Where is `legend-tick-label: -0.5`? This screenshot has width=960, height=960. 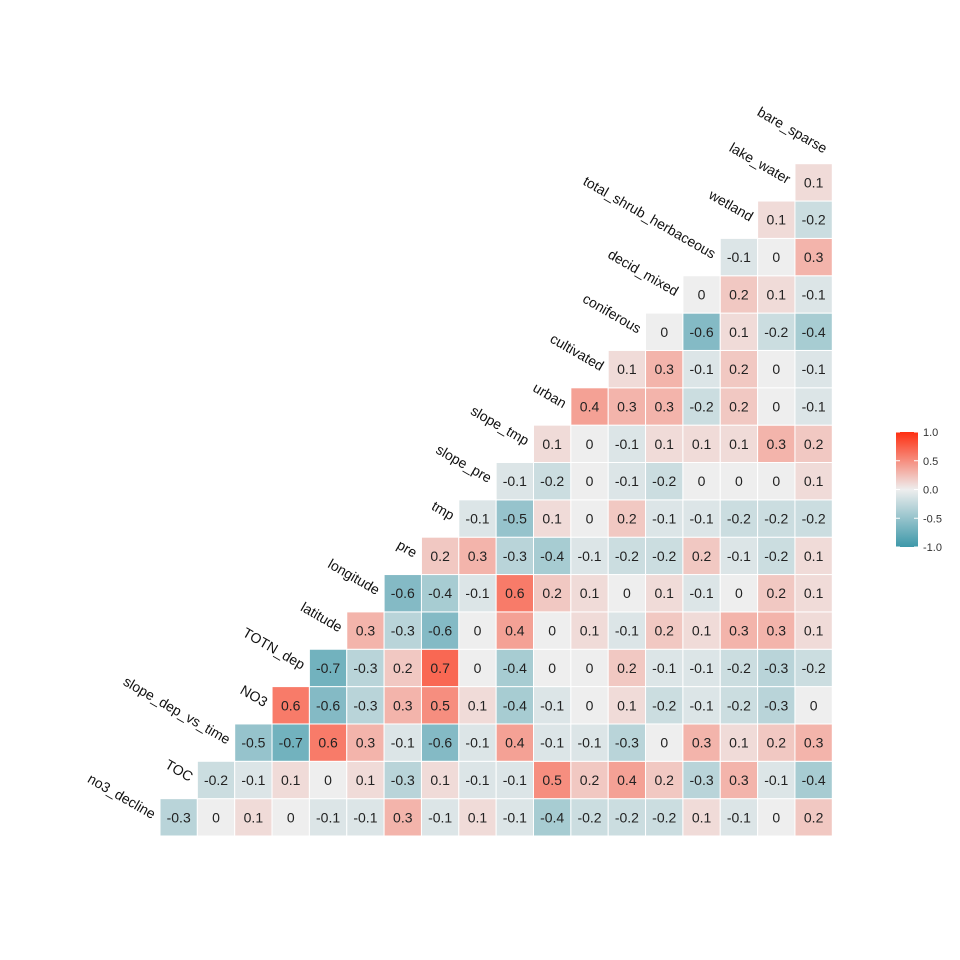 legend-tick-label: -0.5 is located at coordinates (932, 519).